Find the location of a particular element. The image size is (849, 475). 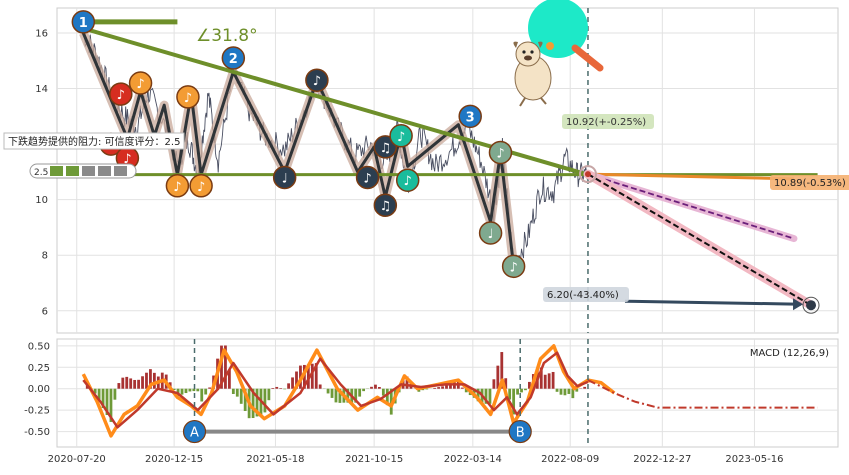

macd-y-tick-label: 0.00 is located at coordinates (39, 389).